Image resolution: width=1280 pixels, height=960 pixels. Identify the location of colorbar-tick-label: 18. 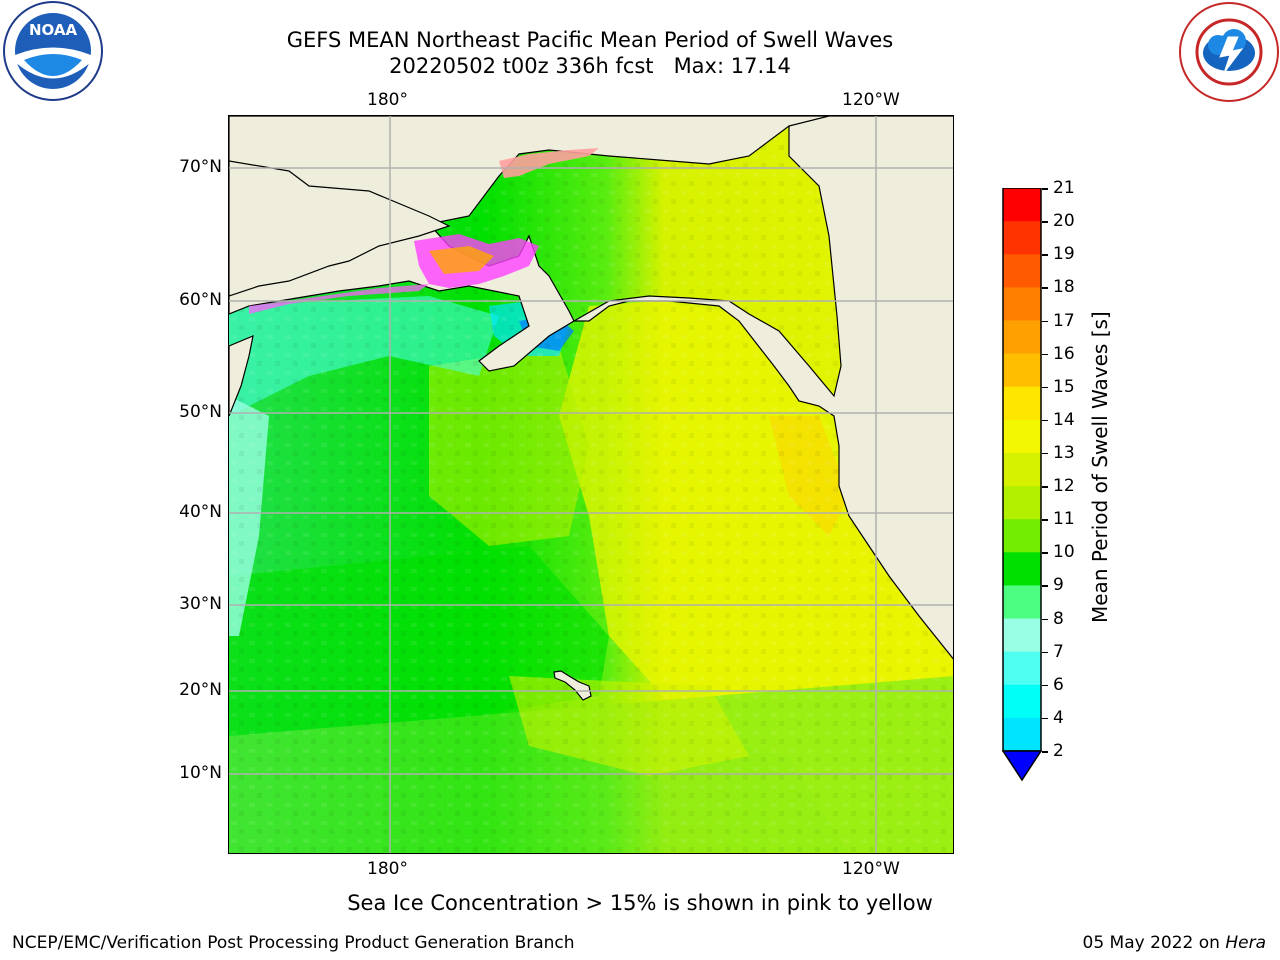
(1064, 287).